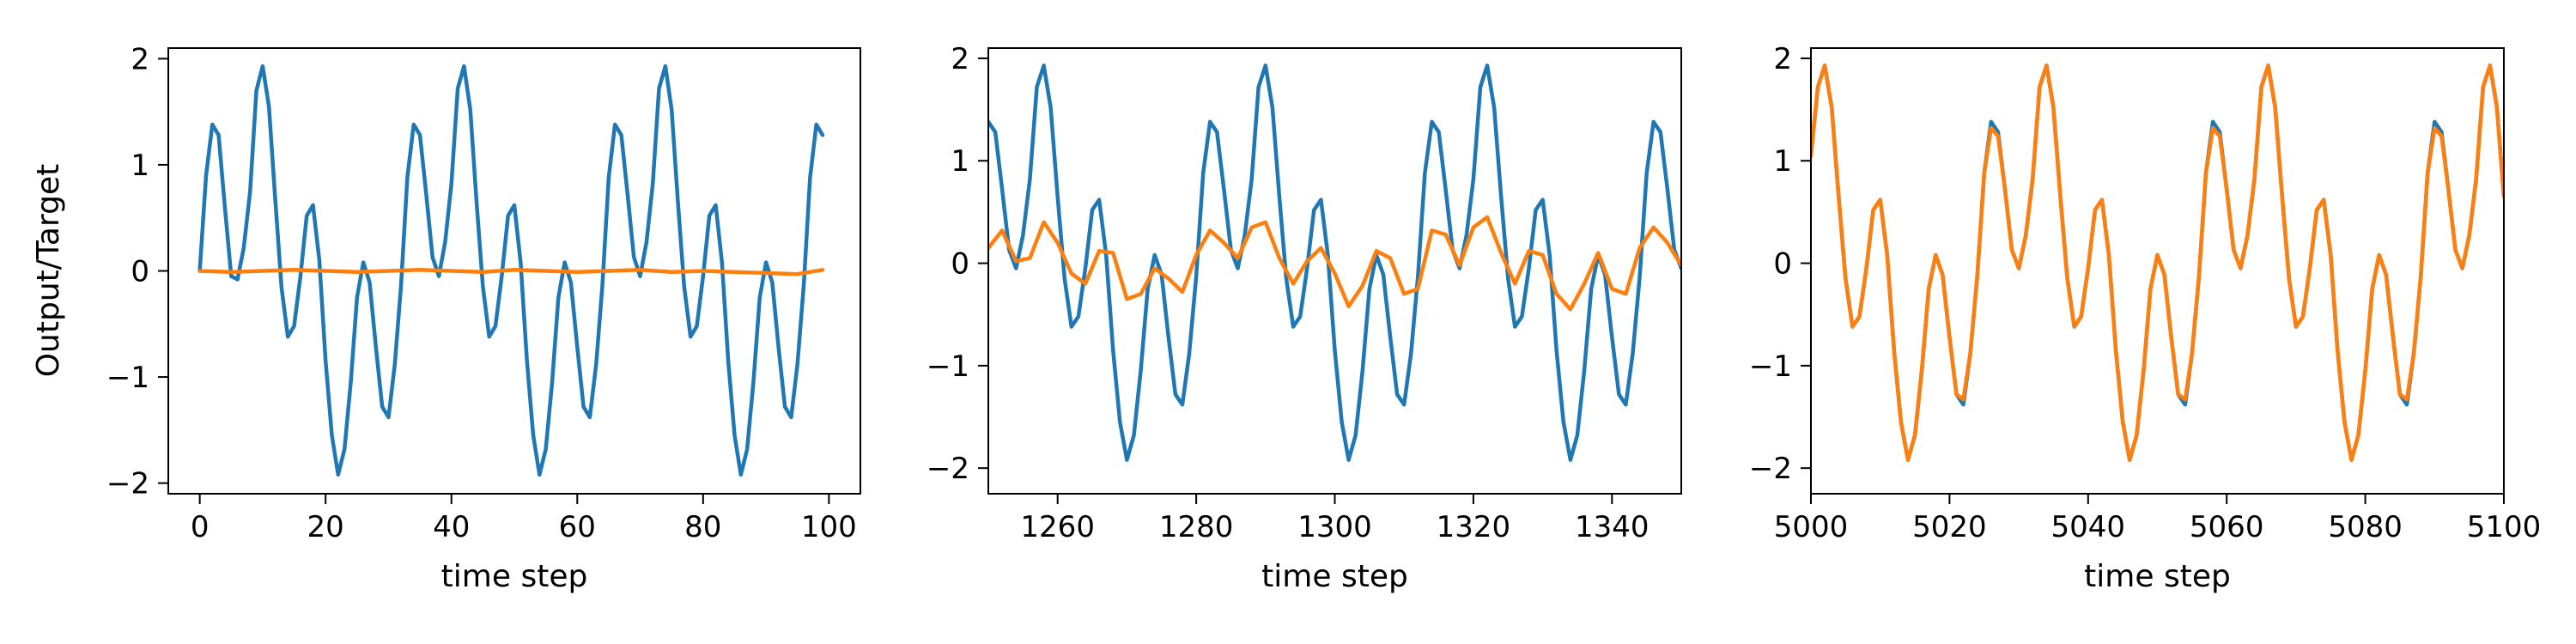 The height and width of the screenshot is (644, 2576). I want to click on x-tick-label: 5100, so click(2504, 527).